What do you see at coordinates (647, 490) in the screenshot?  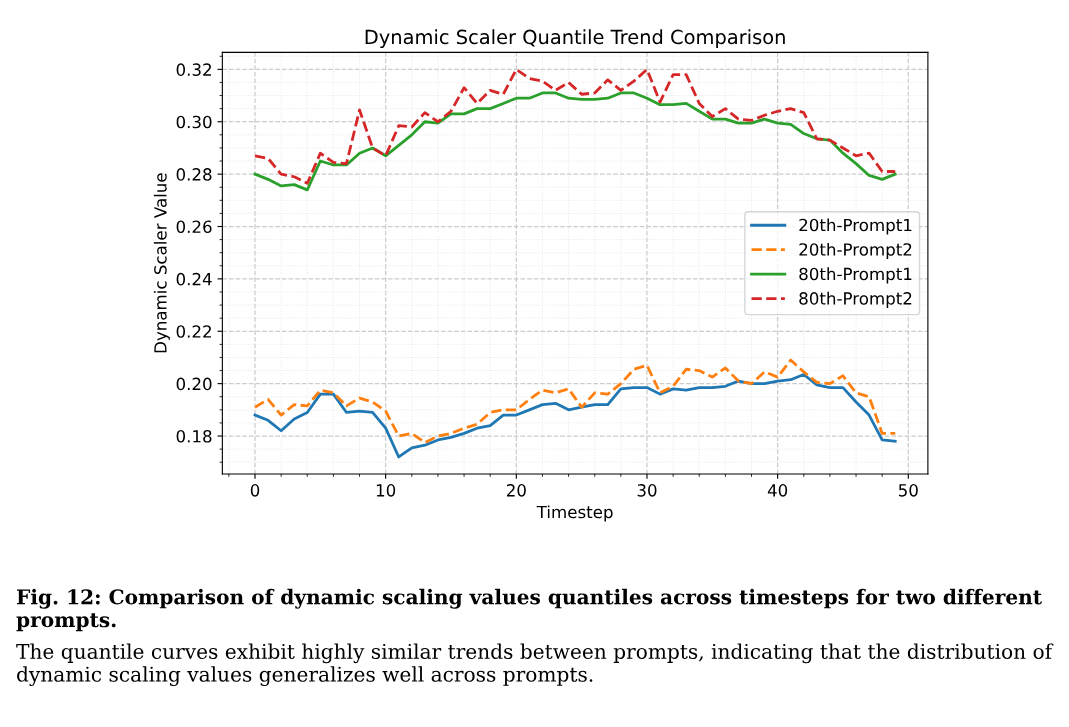 I see `x-tick-label: 30` at bounding box center [647, 490].